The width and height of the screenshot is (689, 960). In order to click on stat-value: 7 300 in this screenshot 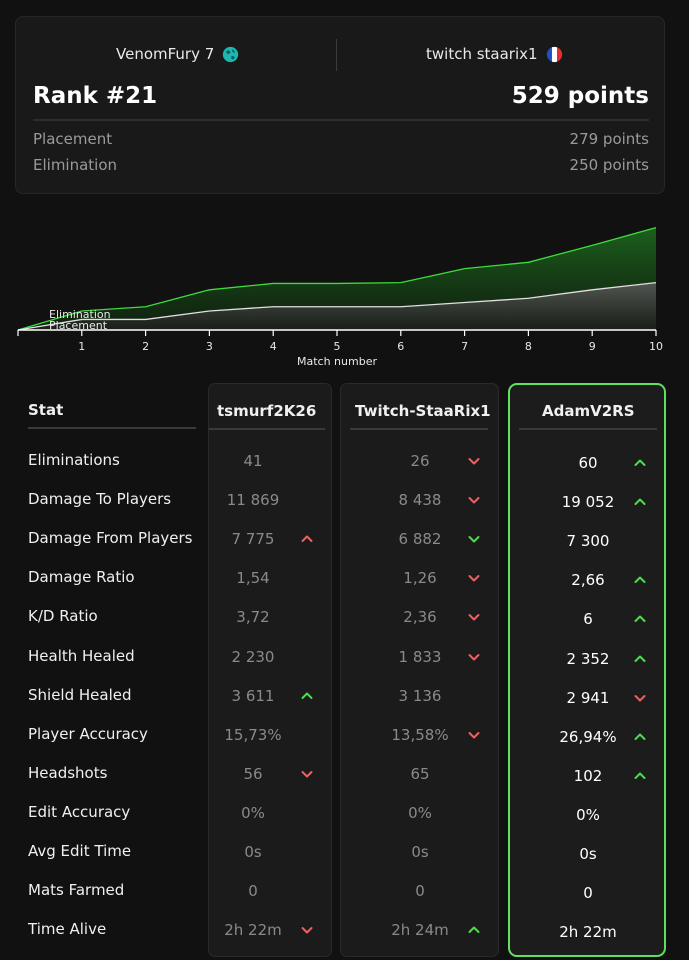, I will do `click(588, 541)`.